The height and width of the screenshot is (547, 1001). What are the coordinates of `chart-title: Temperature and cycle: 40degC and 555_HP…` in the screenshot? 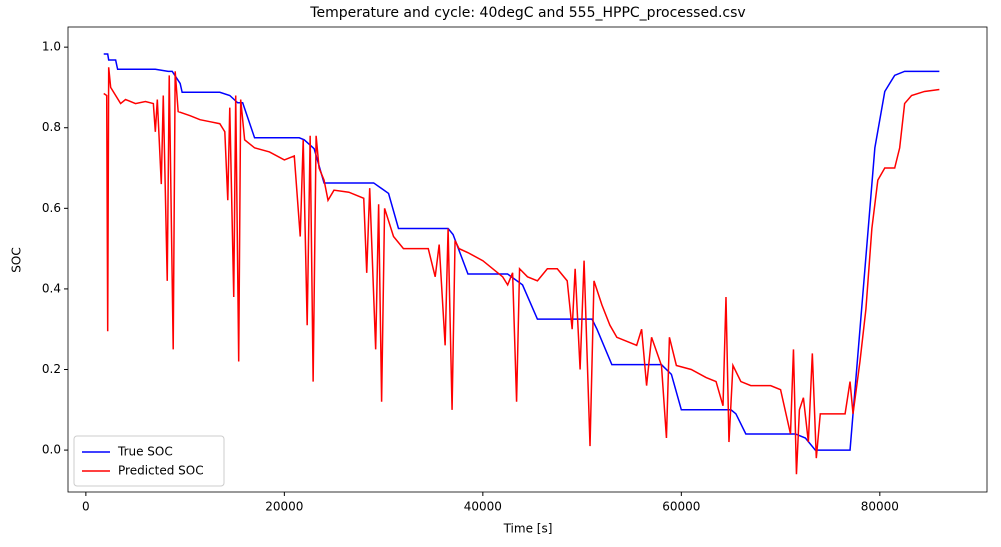 It's located at (527, 13).